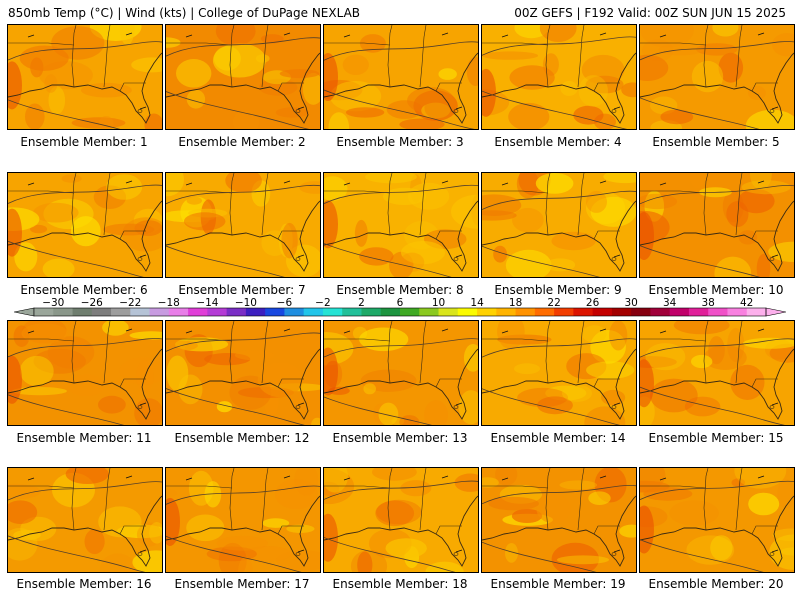  What do you see at coordinates (53, 303) in the screenshot?
I see `colorbar-tick-label: −30` at bounding box center [53, 303].